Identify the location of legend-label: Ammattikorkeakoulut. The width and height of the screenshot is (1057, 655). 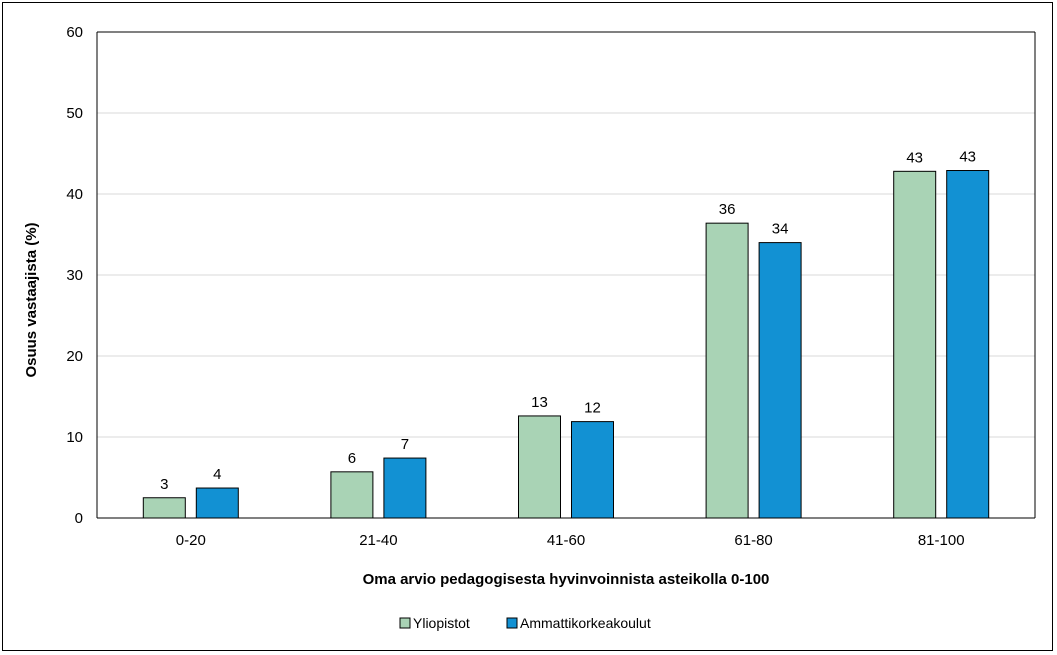
(585, 623).